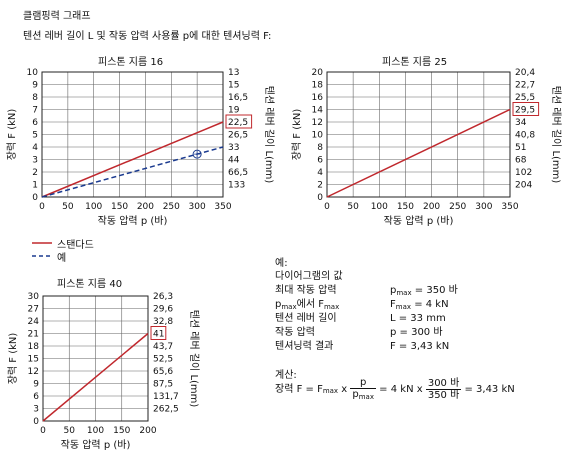 This screenshot has width=582, height=466. I want to click on chart1-xtick-label: 50, so click(68, 207).